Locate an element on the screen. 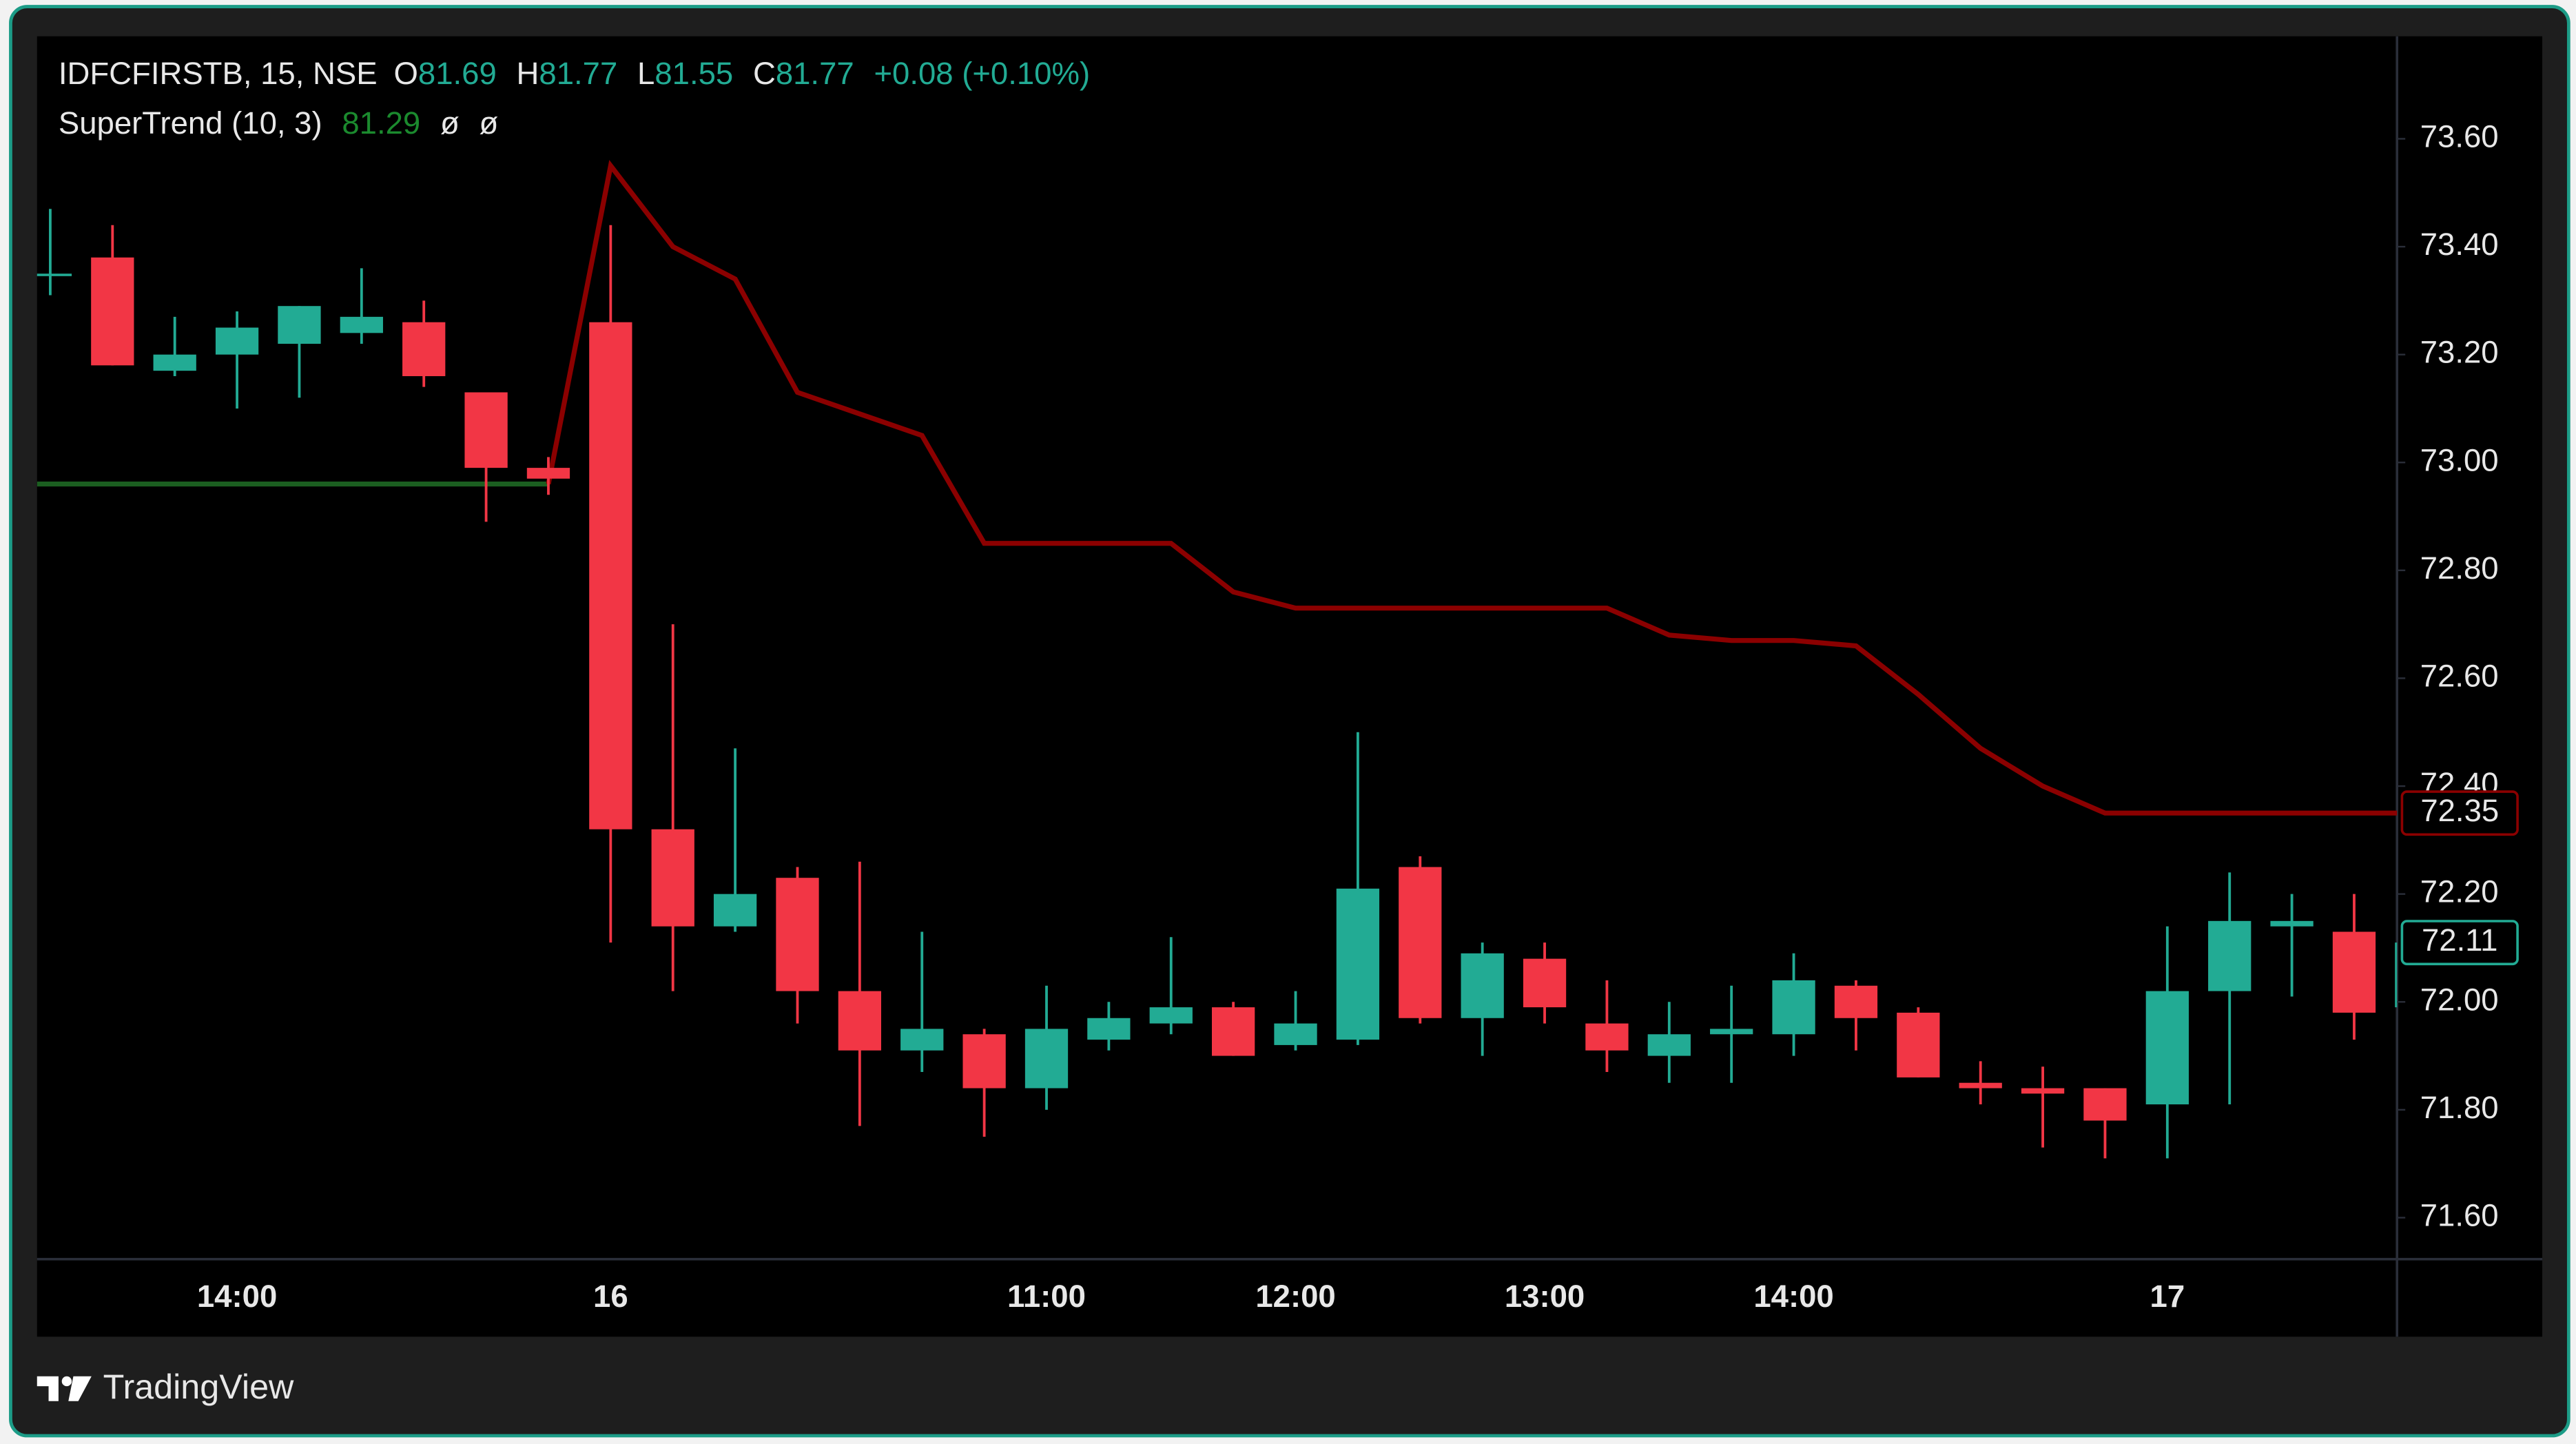  high-value: 81.77 is located at coordinates (578, 73).